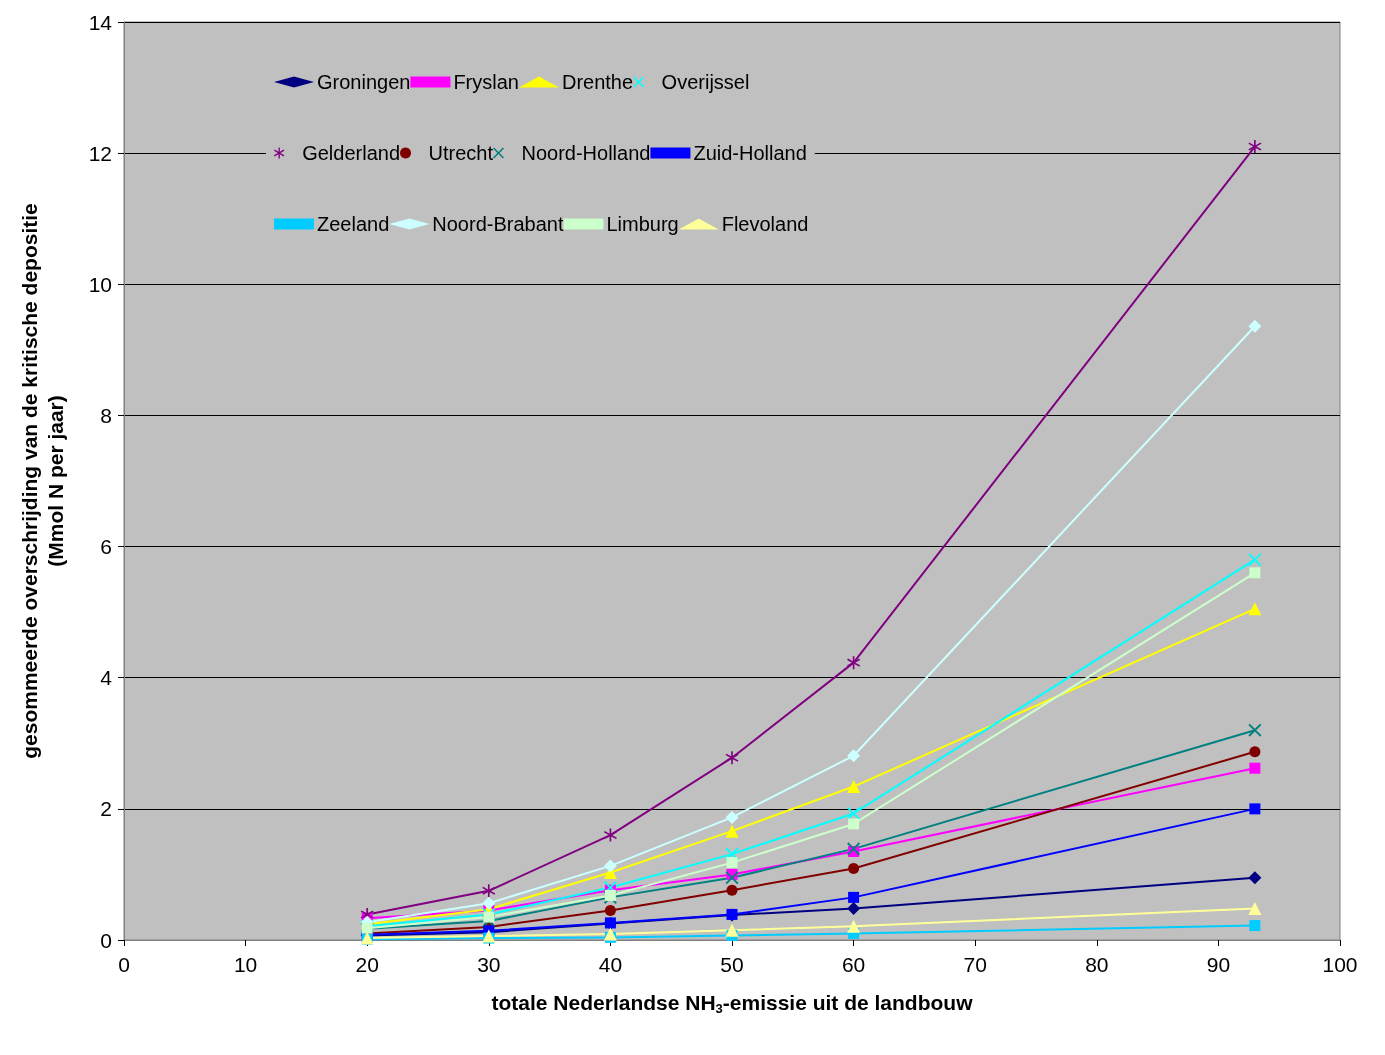 This screenshot has width=1385, height=1055. I want to click on legend-label: Zeeland, so click(353, 224).